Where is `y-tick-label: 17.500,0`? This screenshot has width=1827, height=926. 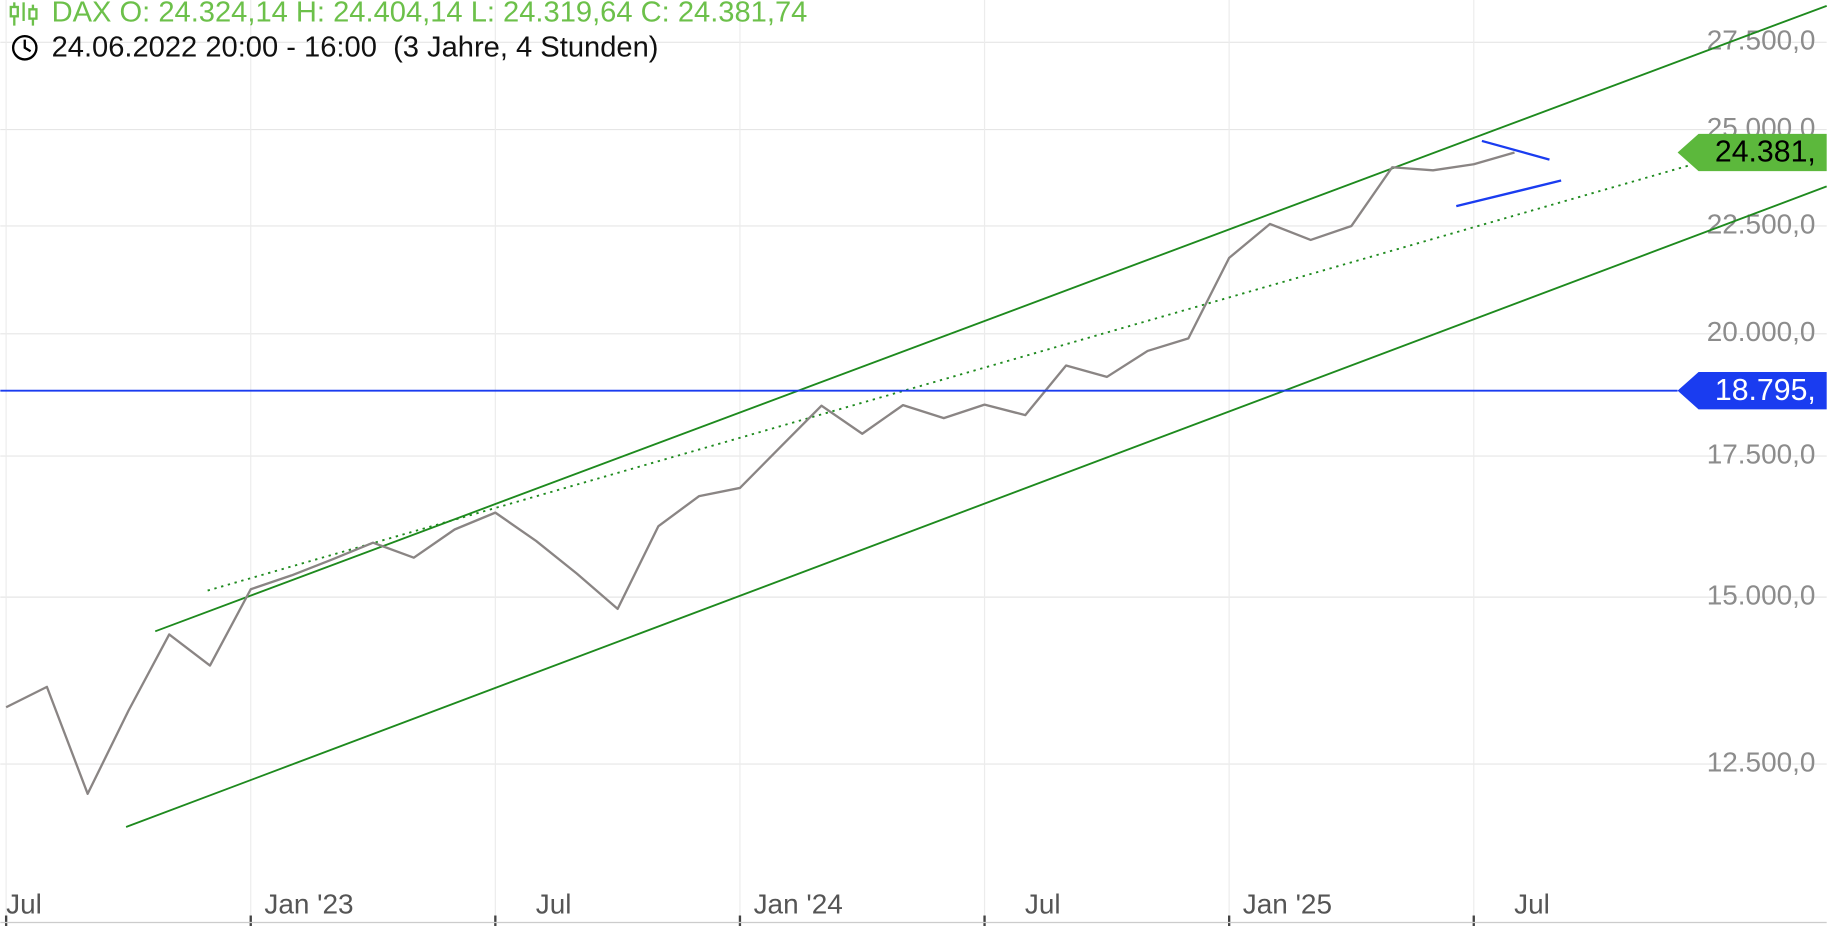
y-tick-label: 17.500,0 is located at coordinates (1761, 453).